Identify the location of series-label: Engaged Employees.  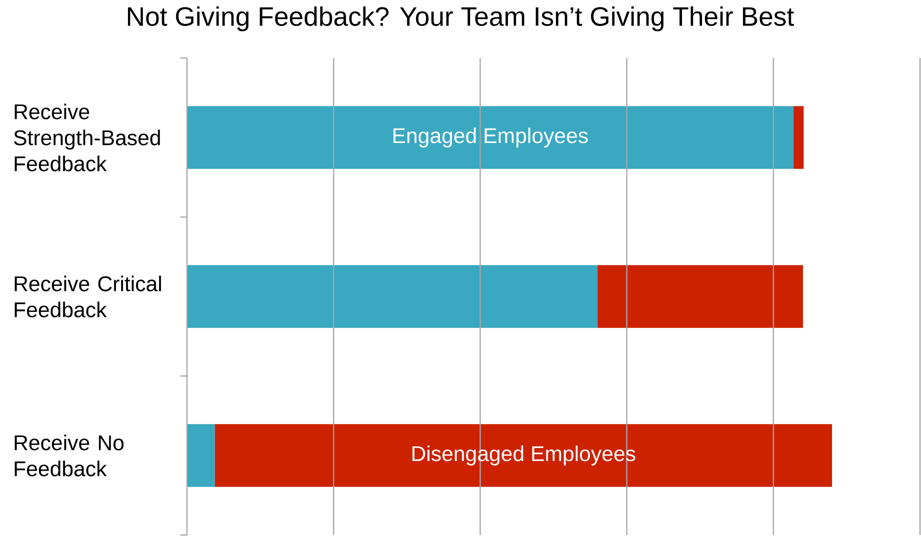
(490, 138).